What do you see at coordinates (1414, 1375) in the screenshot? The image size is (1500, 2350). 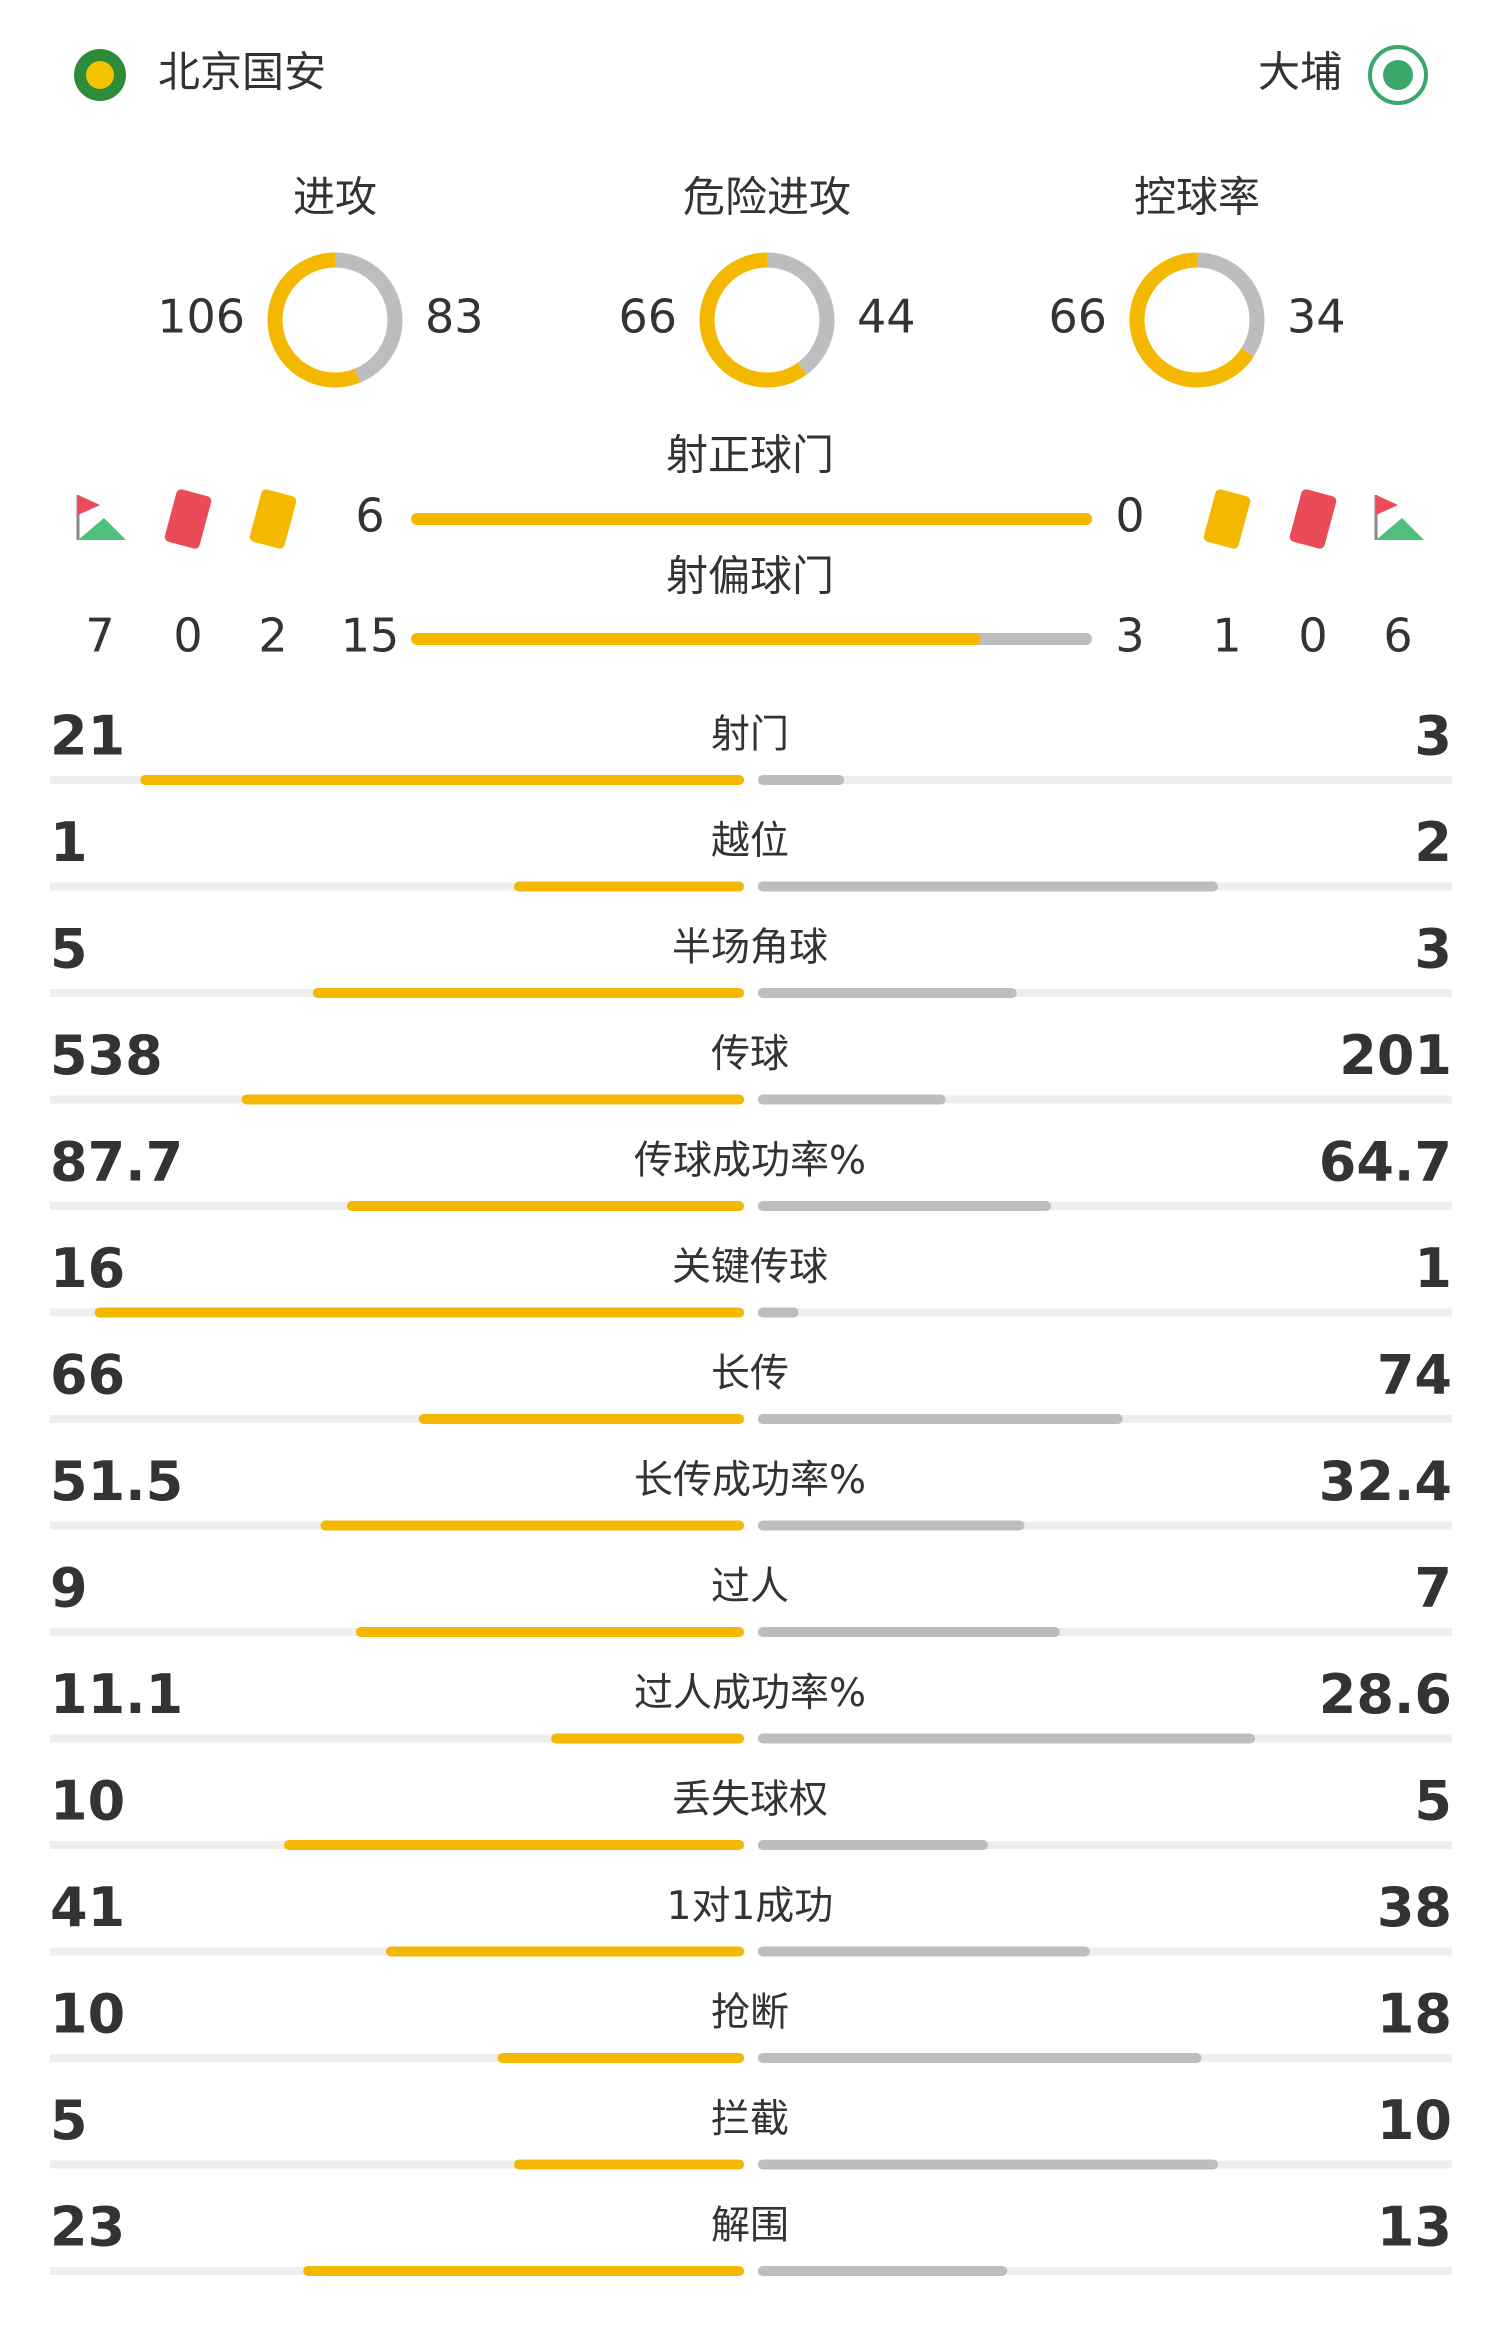 I see `away-value: 74` at bounding box center [1414, 1375].